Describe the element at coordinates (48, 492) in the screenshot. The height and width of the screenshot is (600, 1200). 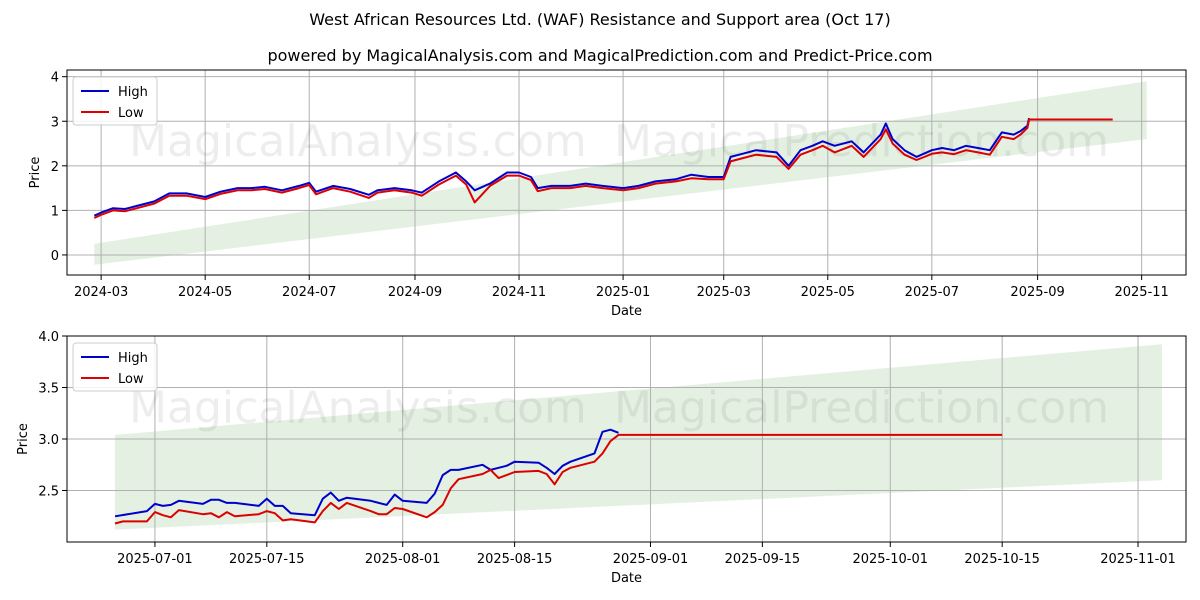
I see `y-tick-label: 2.5` at that location.